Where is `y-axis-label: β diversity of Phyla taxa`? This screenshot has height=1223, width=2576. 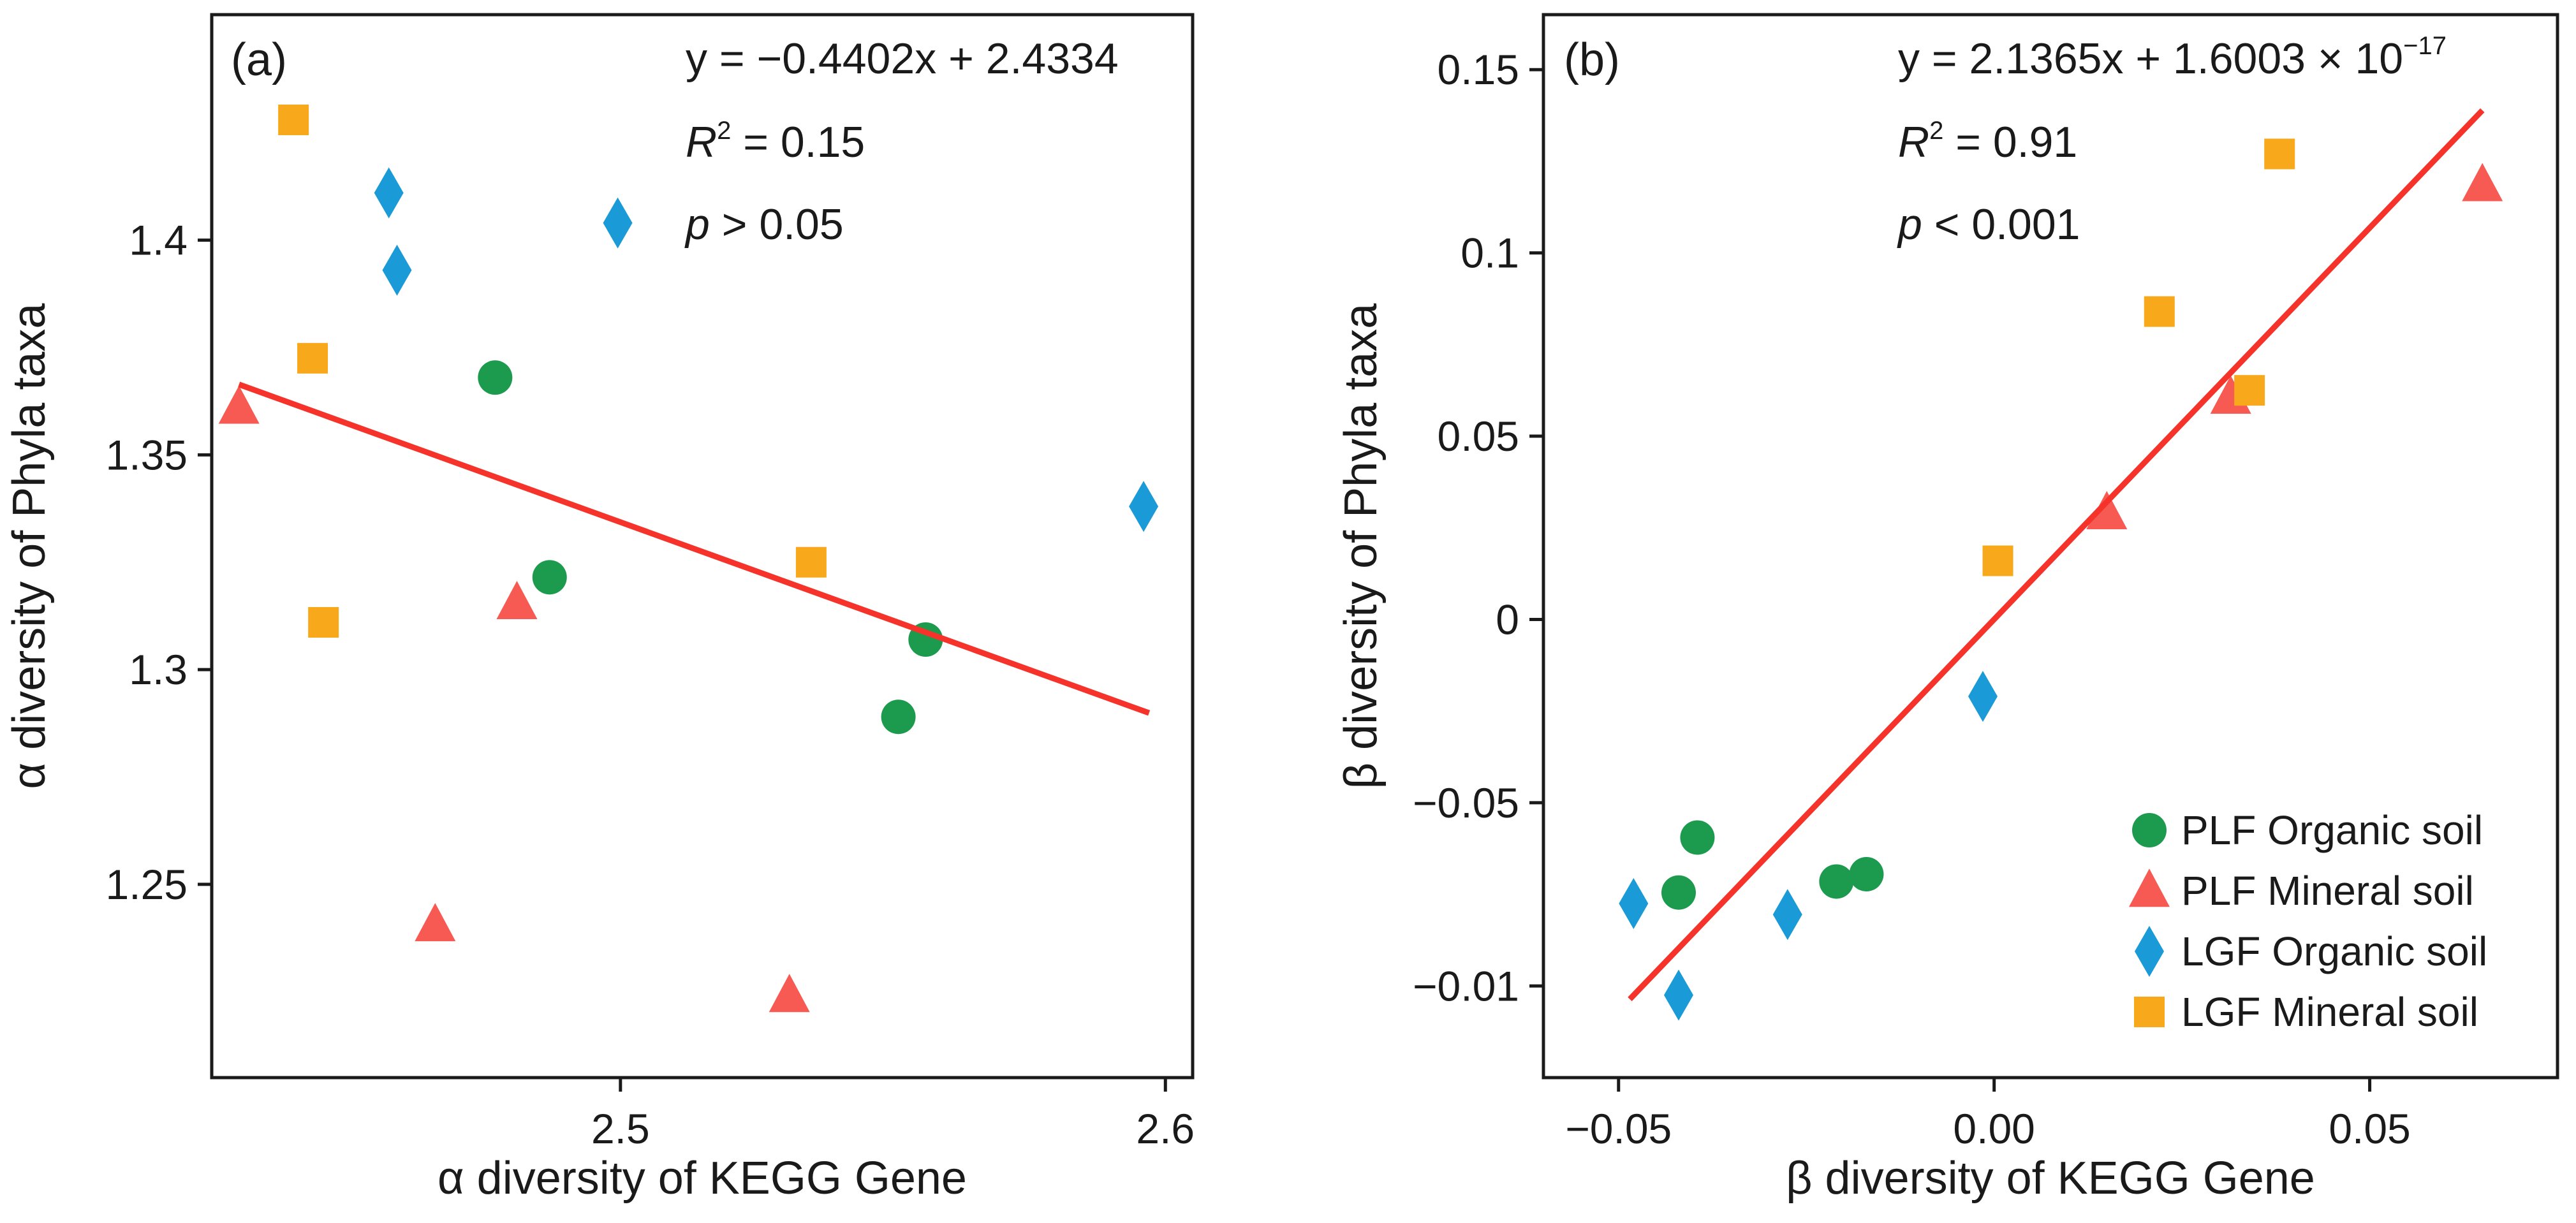 y-axis-label: β diversity of Phyla taxa is located at coordinates (1361, 546).